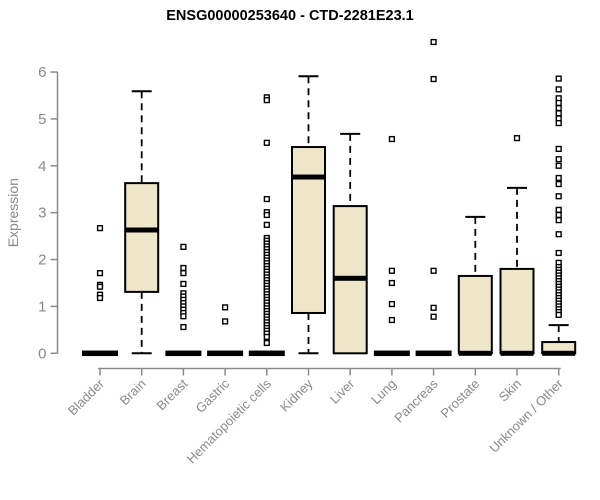 The image size is (600, 500). Describe the element at coordinates (510, 390) in the screenshot. I see `x-tick-label: Skin` at that location.